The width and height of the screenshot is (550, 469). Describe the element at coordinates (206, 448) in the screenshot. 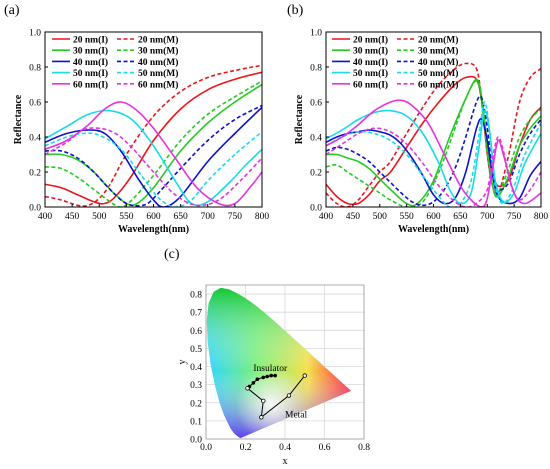

I see `x-tick-label-c-0: 0.0` at that location.